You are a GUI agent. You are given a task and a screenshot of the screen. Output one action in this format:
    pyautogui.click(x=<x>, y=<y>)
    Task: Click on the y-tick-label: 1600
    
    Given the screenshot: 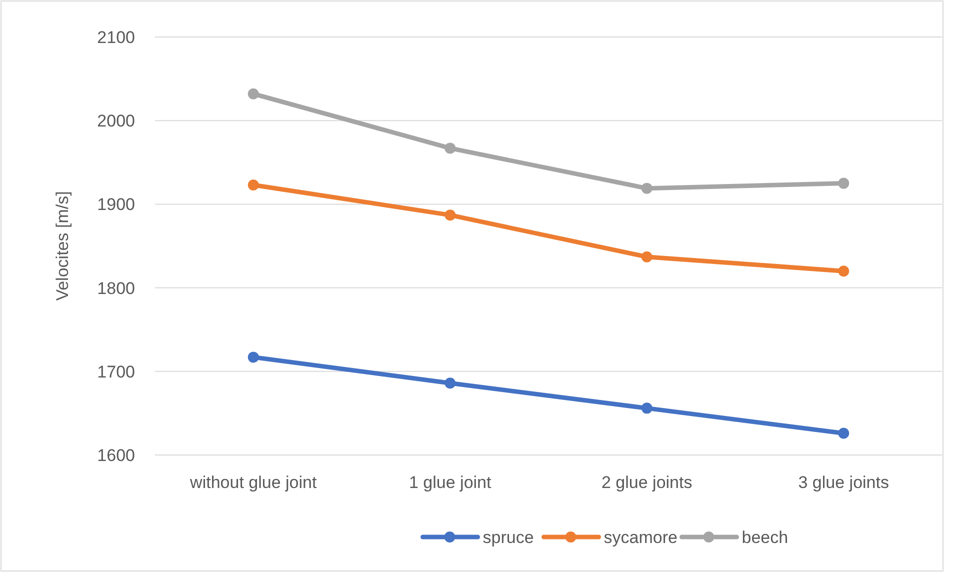 What is the action you would take?
    pyautogui.click(x=116, y=455)
    